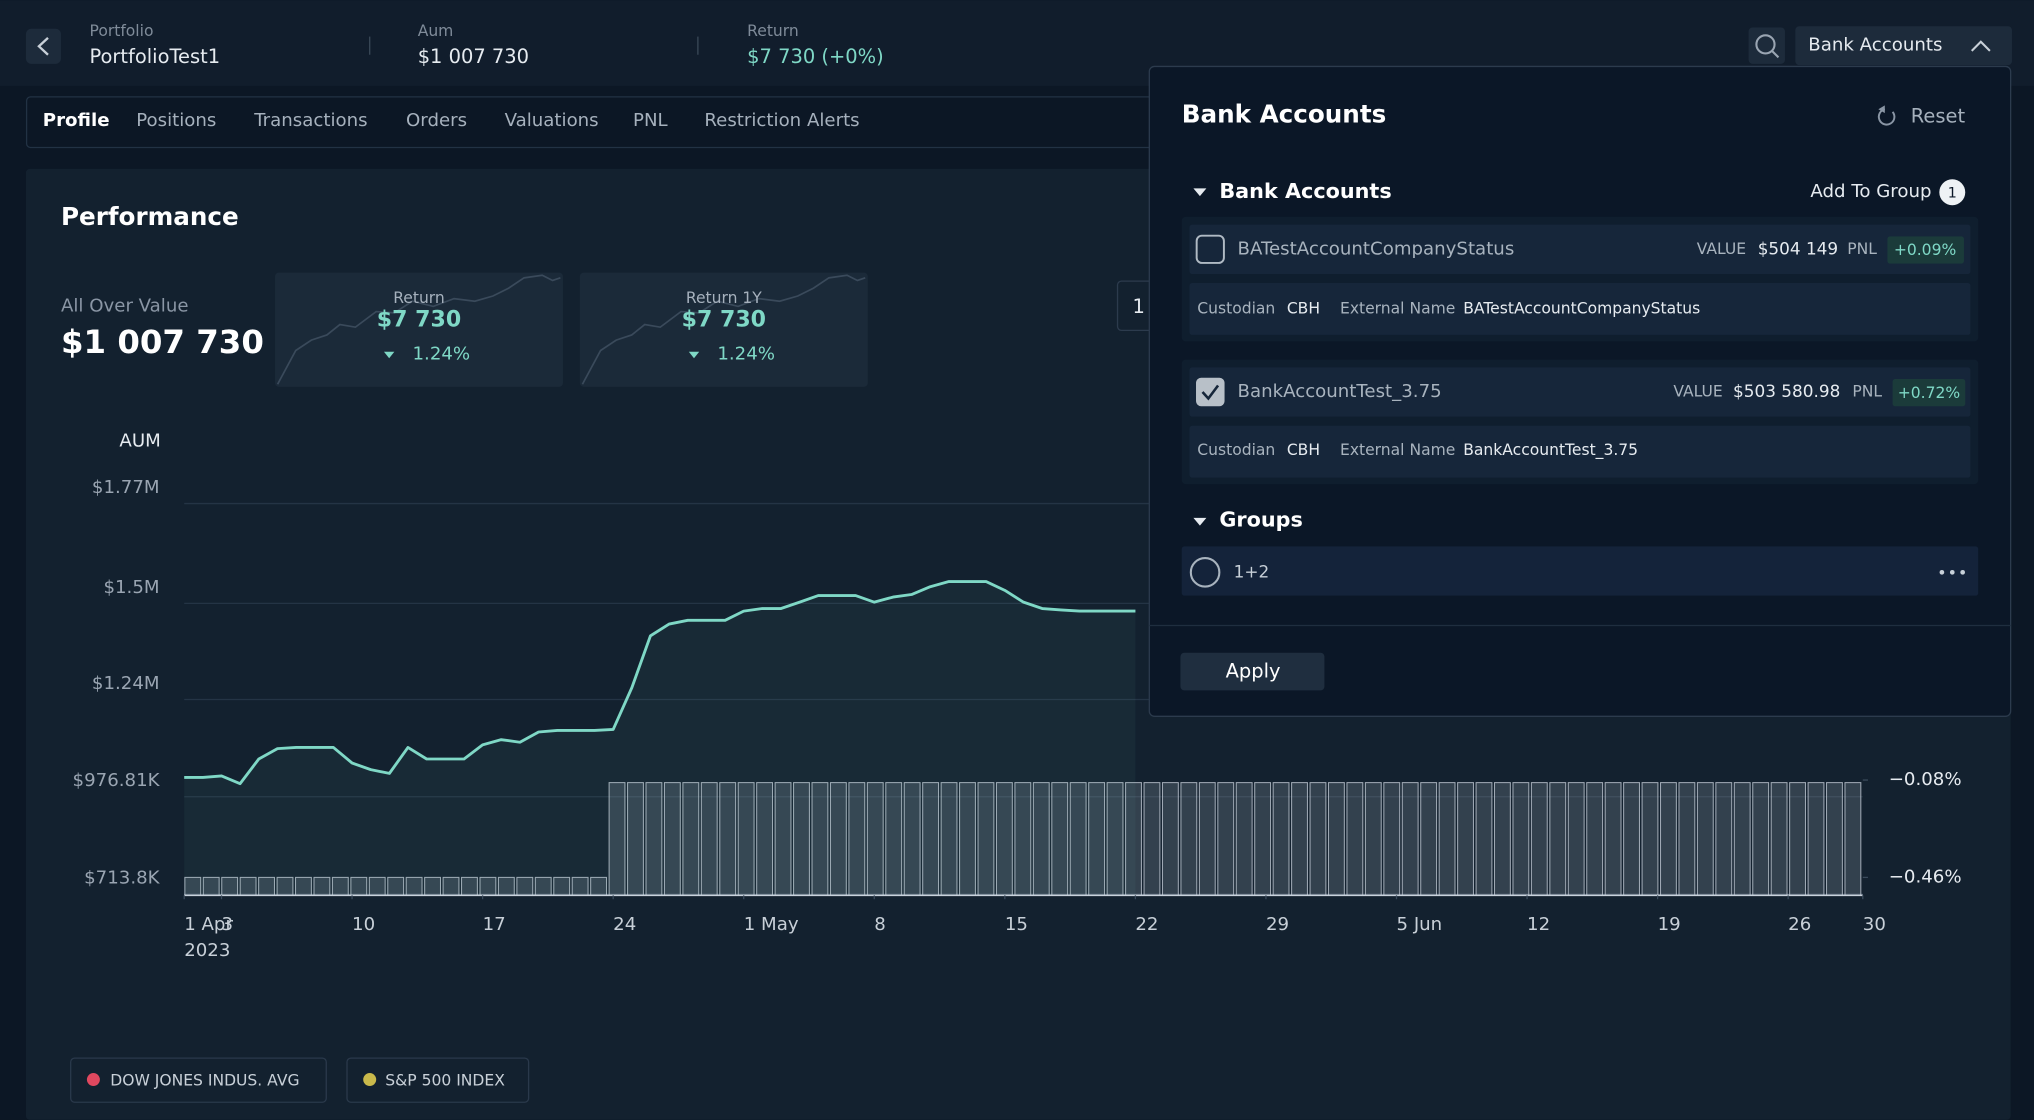  What do you see at coordinates (1766, 45) in the screenshot?
I see `search-button` at bounding box center [1766, 45].